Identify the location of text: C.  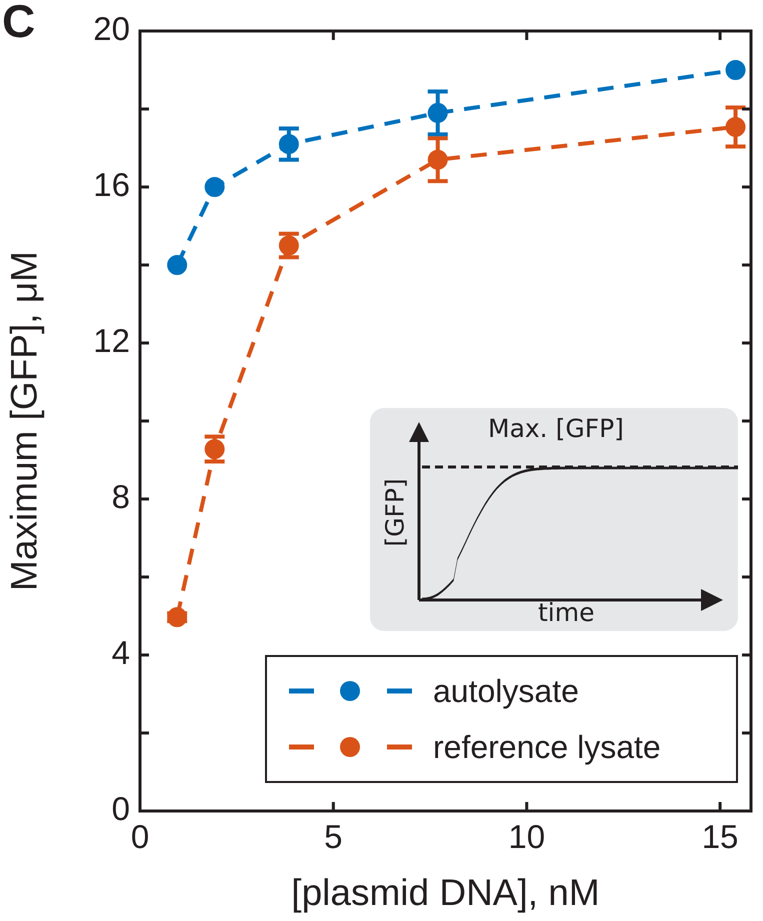
(19, 24).